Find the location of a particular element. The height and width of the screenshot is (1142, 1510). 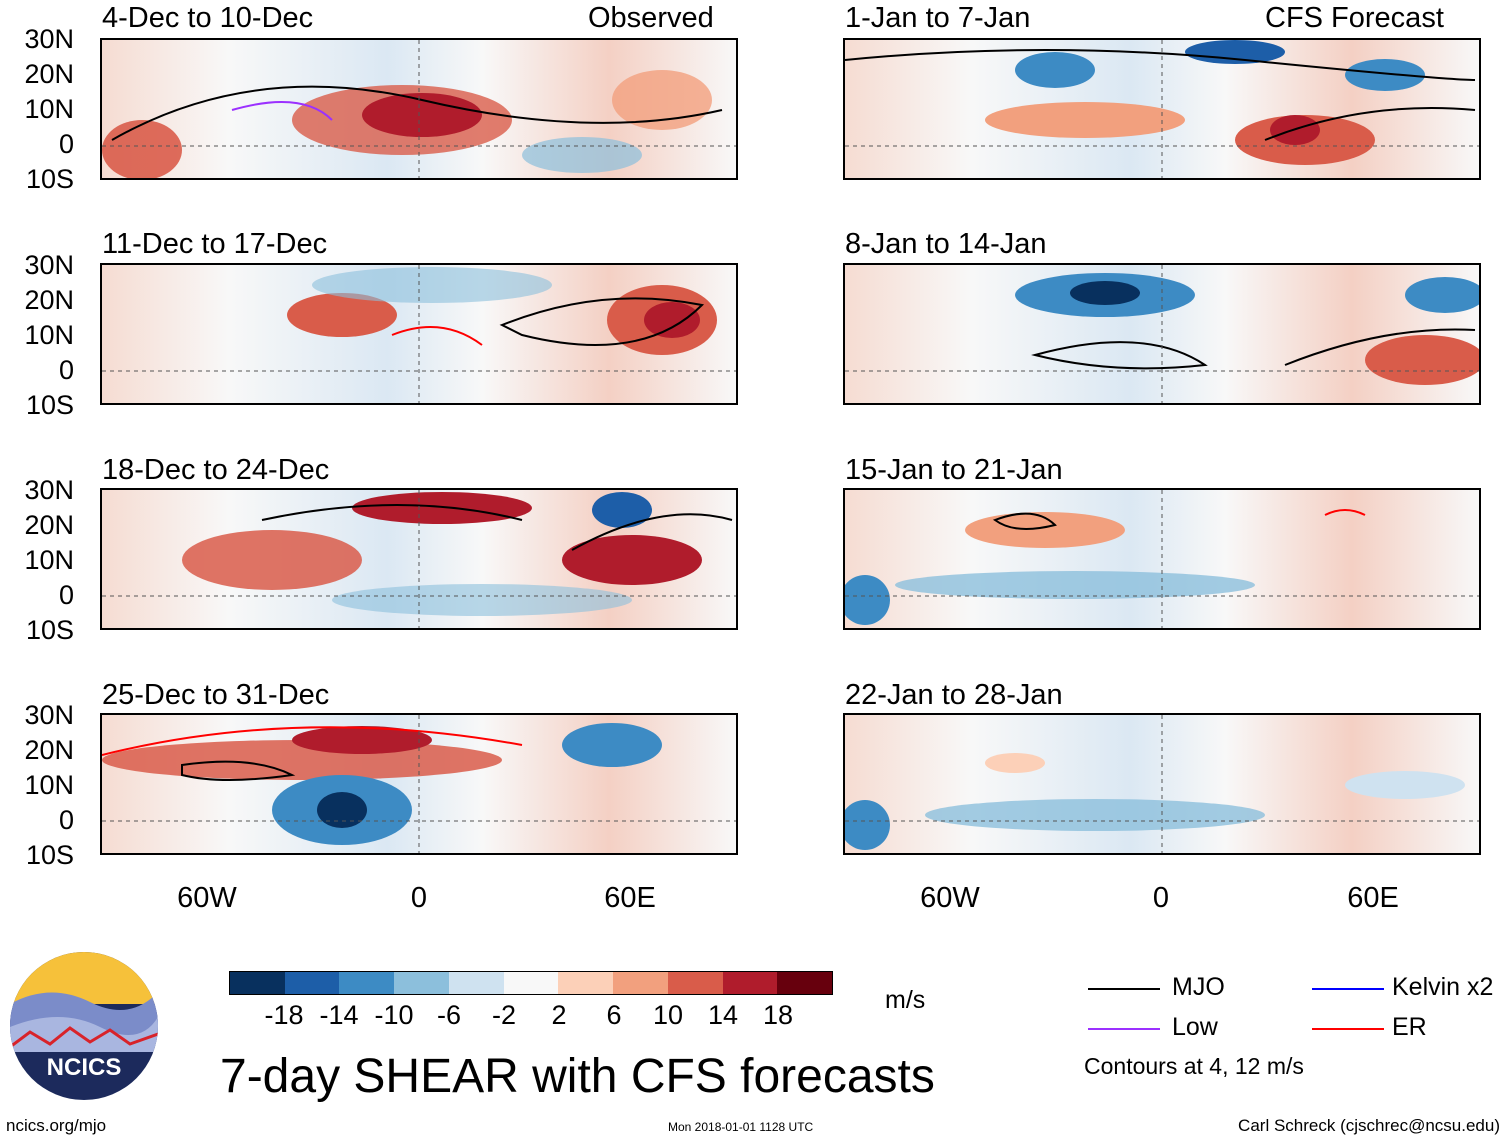

legend-label-kelvin: Kelvin x2 is located at coordinates (1443, 987).